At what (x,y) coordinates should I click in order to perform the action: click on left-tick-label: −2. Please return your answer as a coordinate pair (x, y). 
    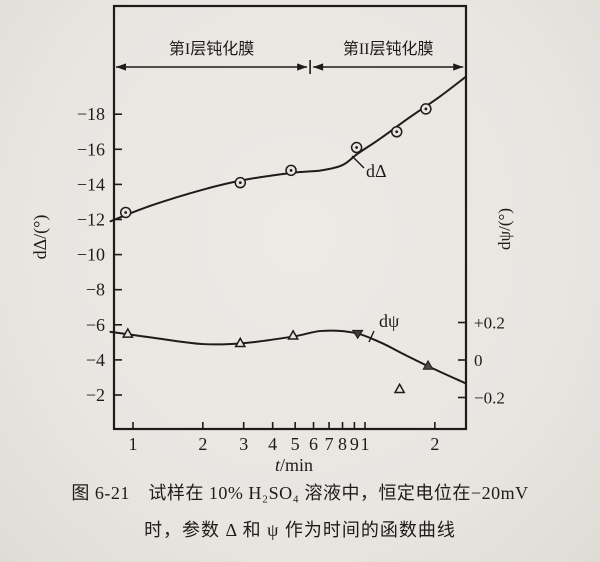
    Looking at the image, I should click on (95, 395).